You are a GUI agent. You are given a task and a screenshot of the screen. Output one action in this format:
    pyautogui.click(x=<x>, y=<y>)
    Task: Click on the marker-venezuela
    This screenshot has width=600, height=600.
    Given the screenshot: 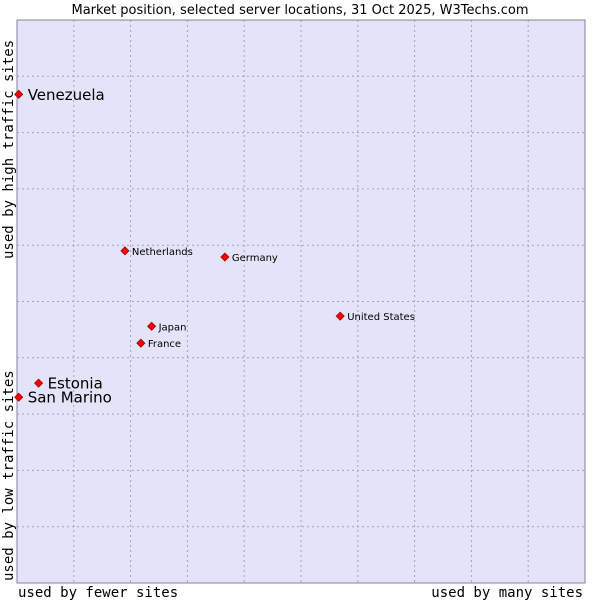 What is the action you would take?
    pyautogui.click(x=19, y=94)
    